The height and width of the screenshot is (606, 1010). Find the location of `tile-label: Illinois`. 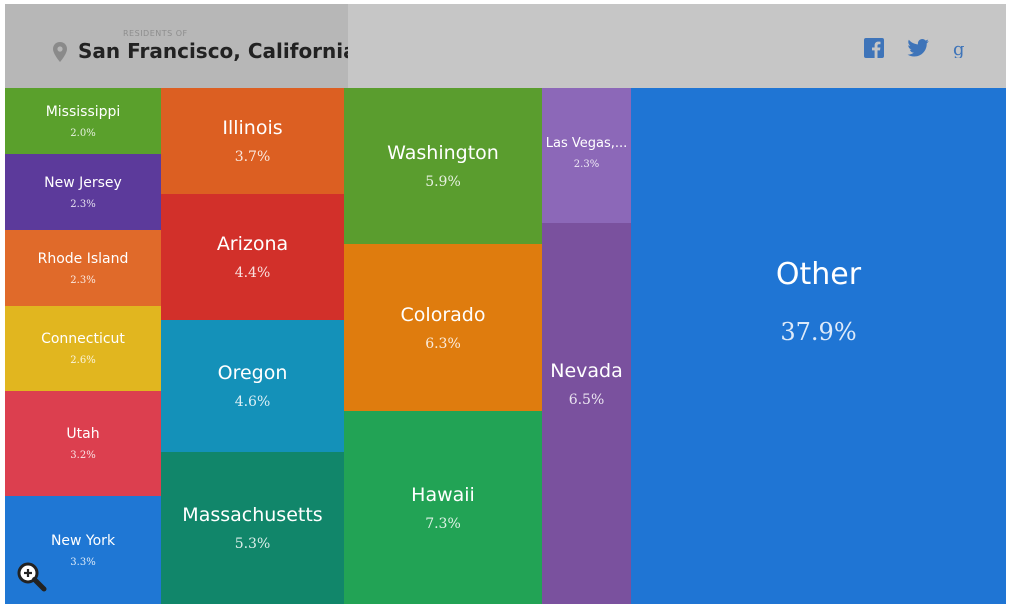

tile-label: Illinois is located at coordinates (252, 128).